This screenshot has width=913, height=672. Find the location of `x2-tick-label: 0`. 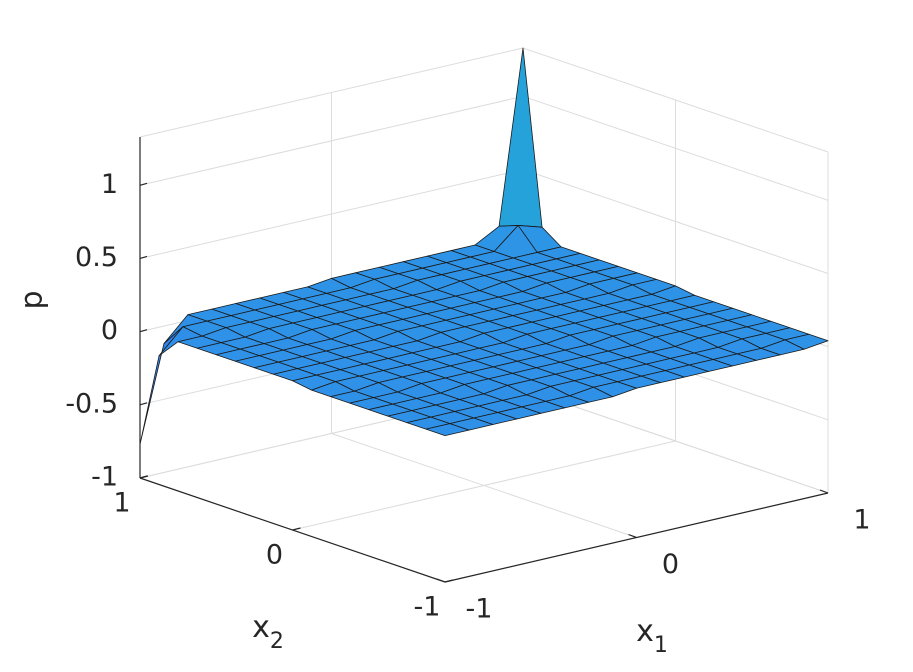

x2-tick-label: 0 is located at coordinates (274, 555).